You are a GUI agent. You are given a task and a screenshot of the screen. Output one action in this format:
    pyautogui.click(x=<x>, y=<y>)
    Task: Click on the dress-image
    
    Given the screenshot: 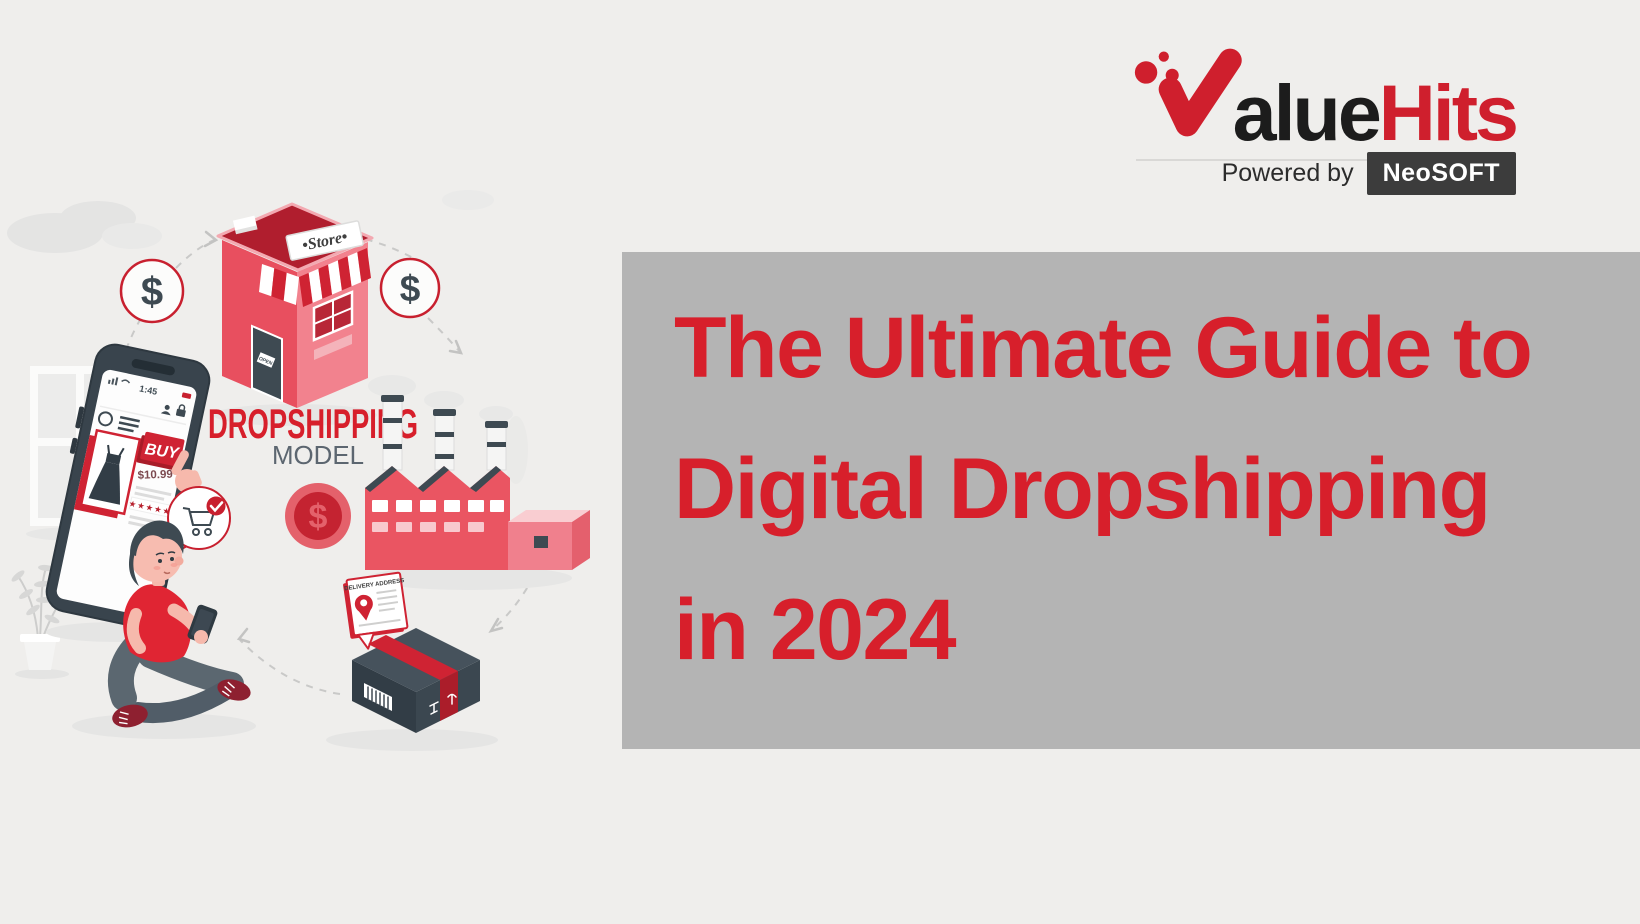 What is the action you would take?
    pyautogui.click(x=106, y=474)
    